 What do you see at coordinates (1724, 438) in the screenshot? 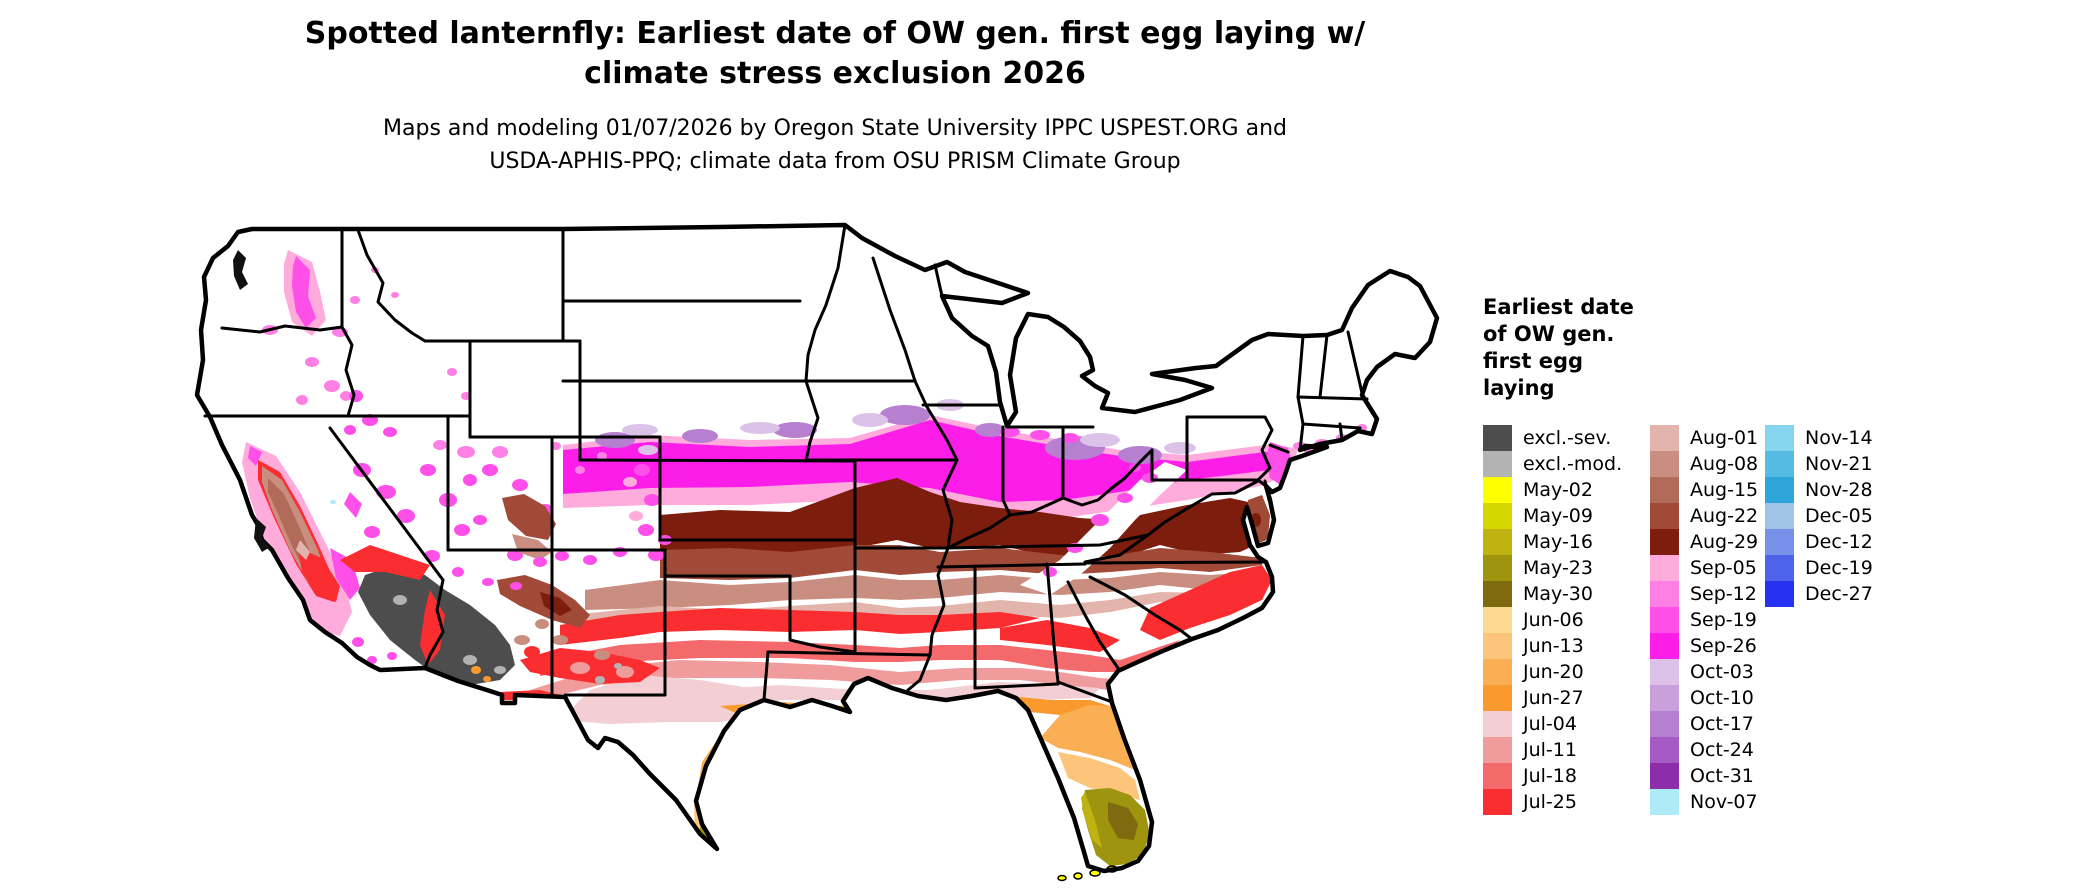
I see `legend-label: Aug-01` at bounding box center [1724, 438].